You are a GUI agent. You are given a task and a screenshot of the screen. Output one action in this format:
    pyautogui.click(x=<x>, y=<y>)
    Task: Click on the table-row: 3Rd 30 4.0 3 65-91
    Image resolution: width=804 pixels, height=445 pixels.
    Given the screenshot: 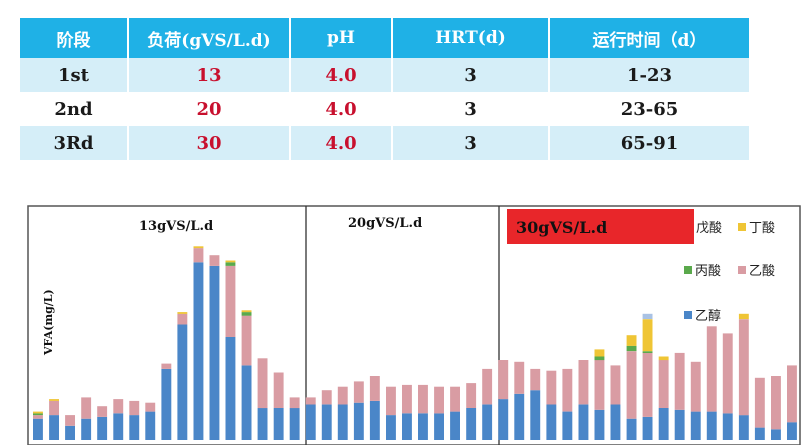 What is the action you would take?
    pyautogui.click(x=385, y=143)
    